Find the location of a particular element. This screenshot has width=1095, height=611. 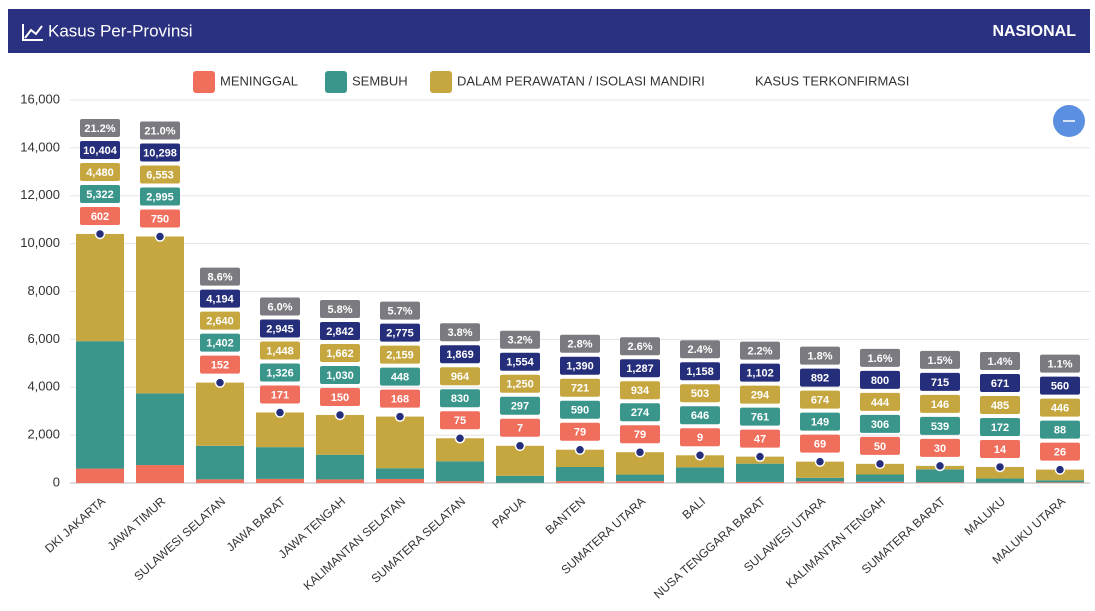

value-label-group: 2,945 is located at coordinates (280, 328).